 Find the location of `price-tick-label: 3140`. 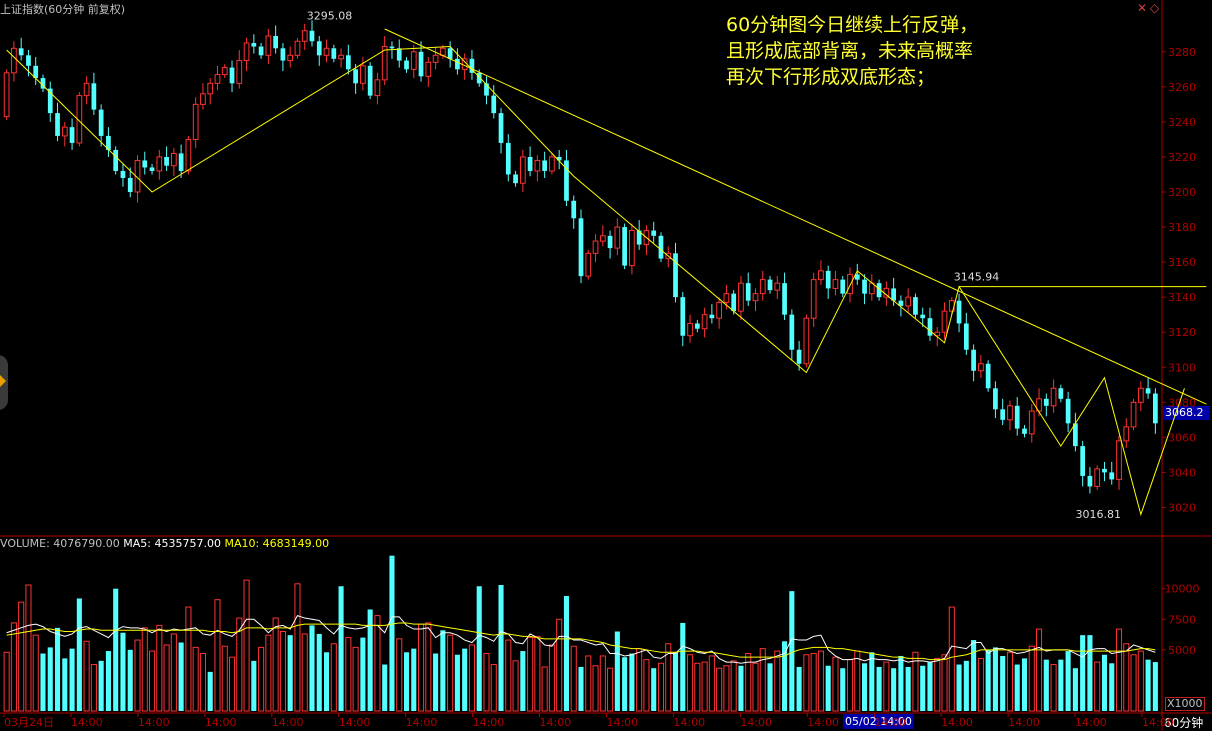

price-tick-label: 3140 is located at coordinates (1182, 297).